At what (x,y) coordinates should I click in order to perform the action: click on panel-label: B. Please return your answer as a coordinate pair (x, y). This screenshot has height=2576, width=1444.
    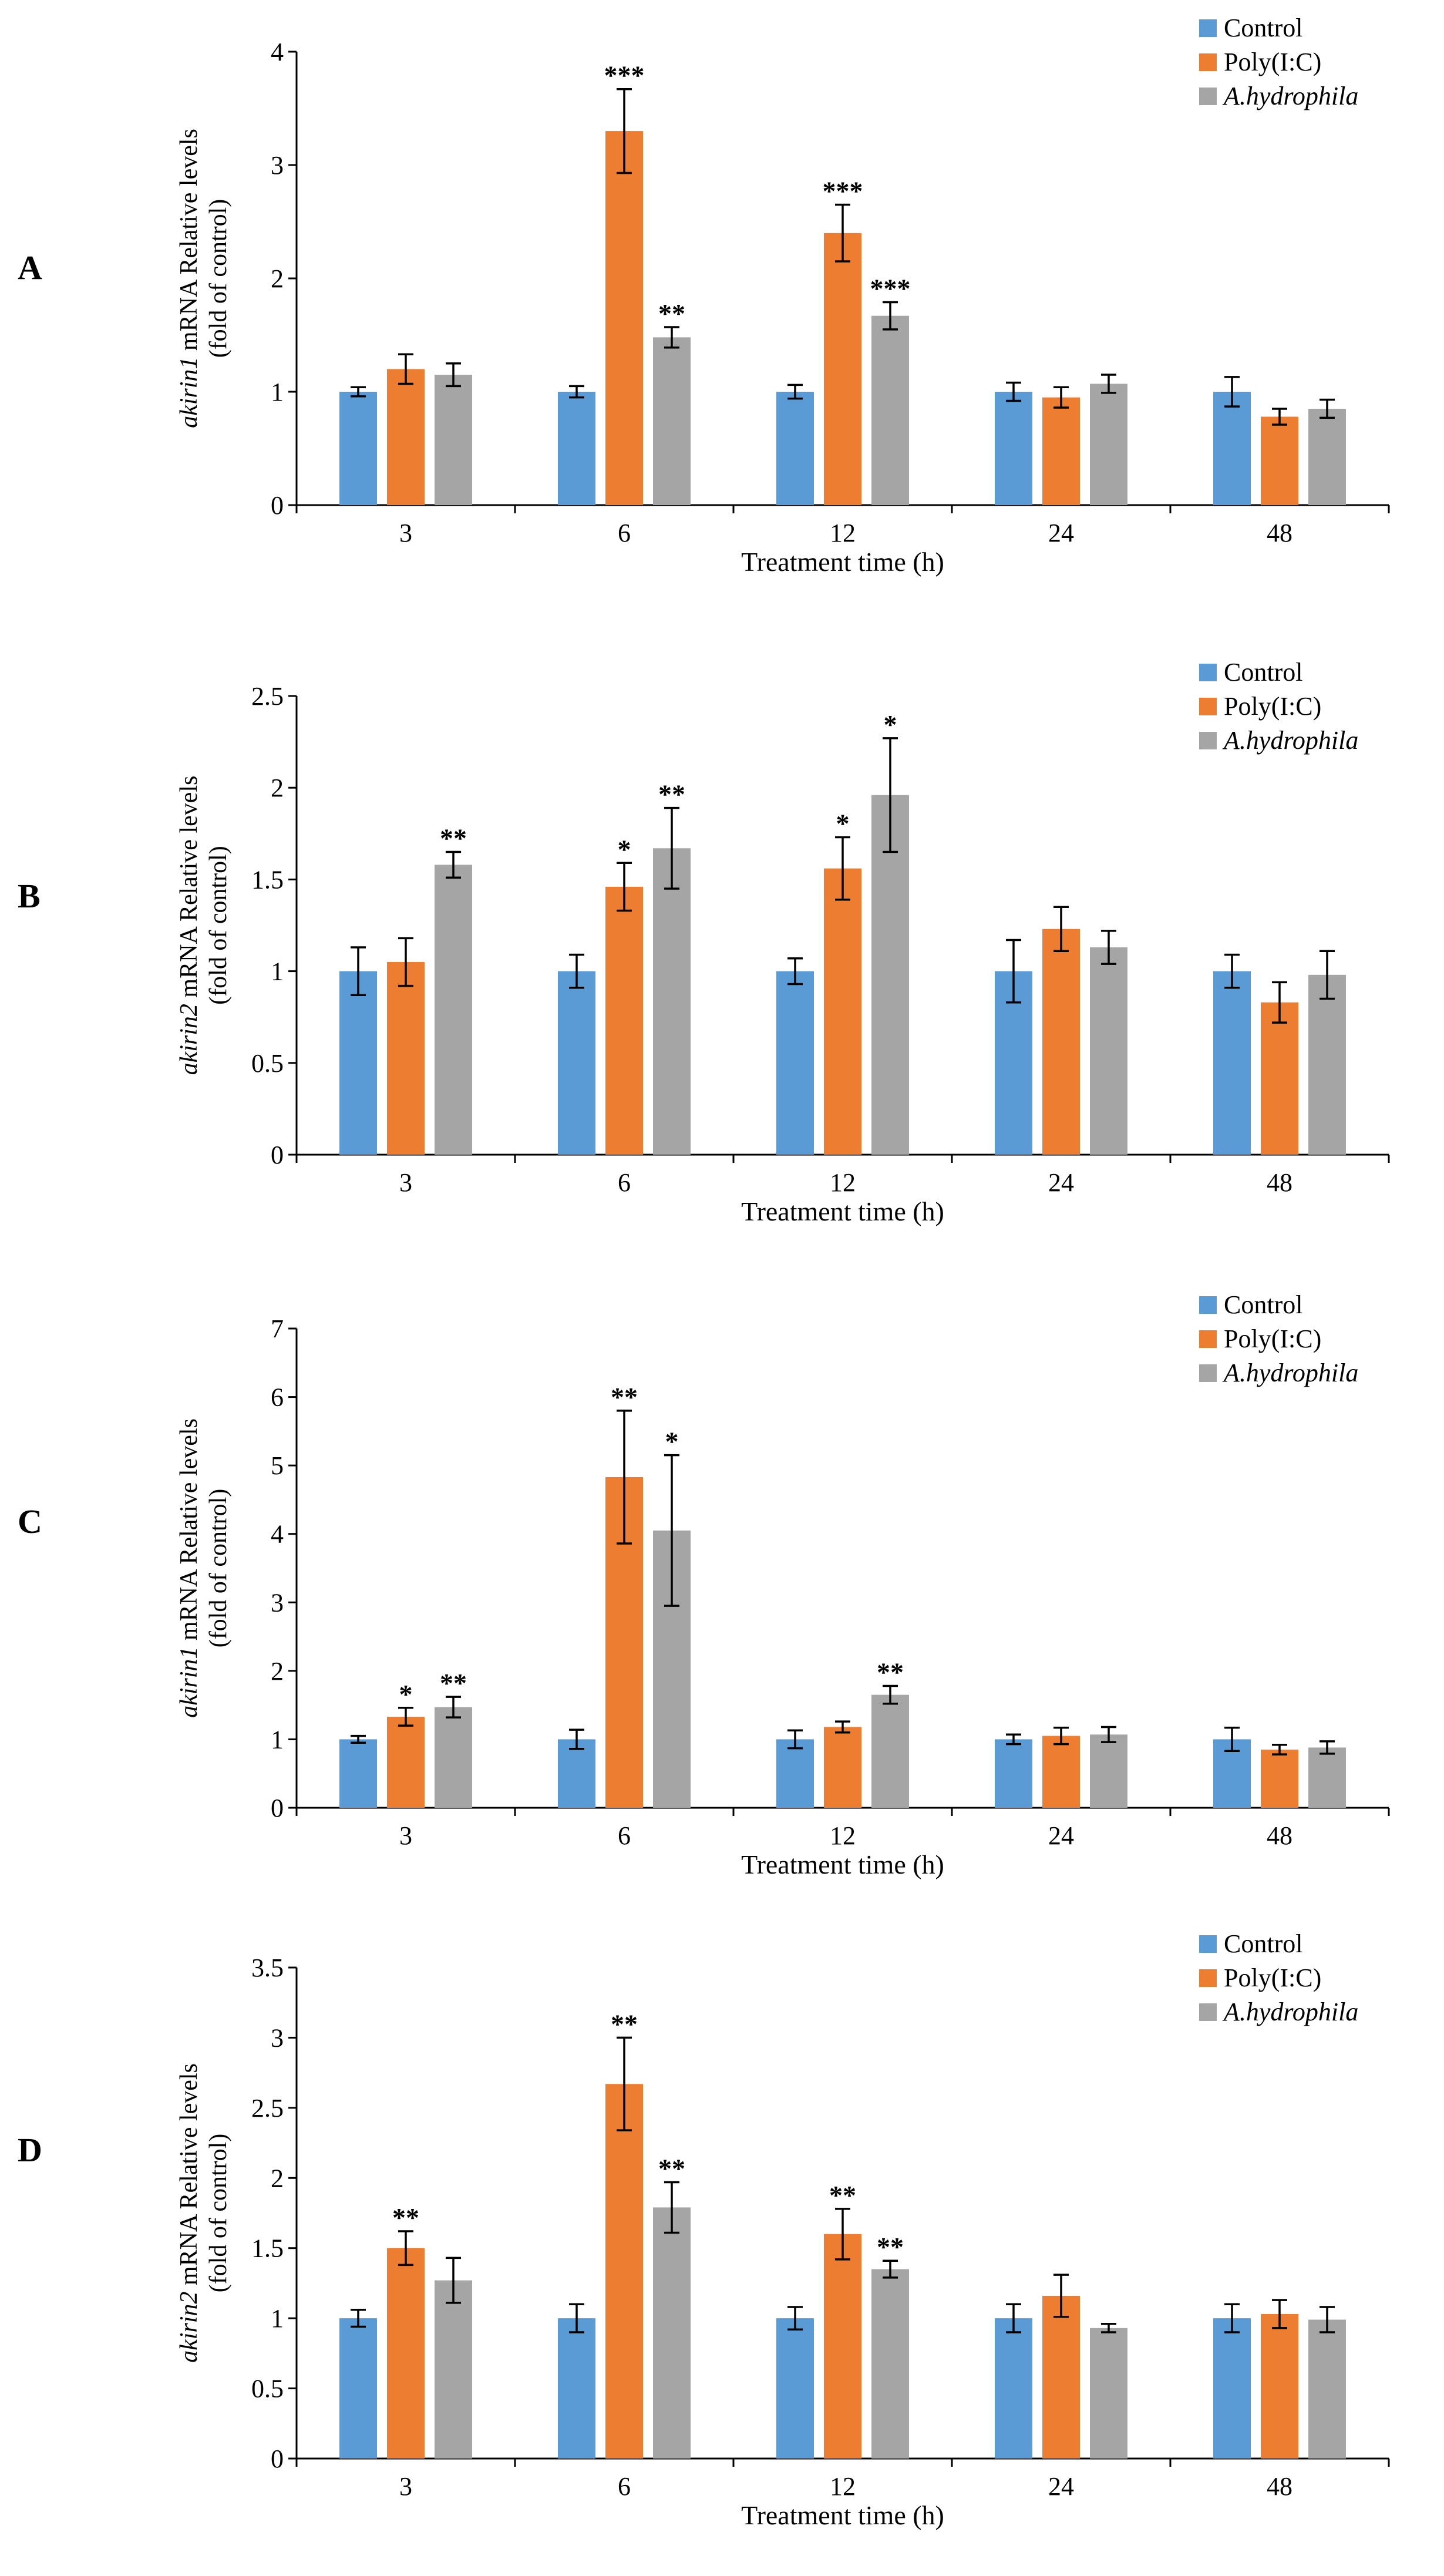
    Looking at the image, I should click on (29, 896).